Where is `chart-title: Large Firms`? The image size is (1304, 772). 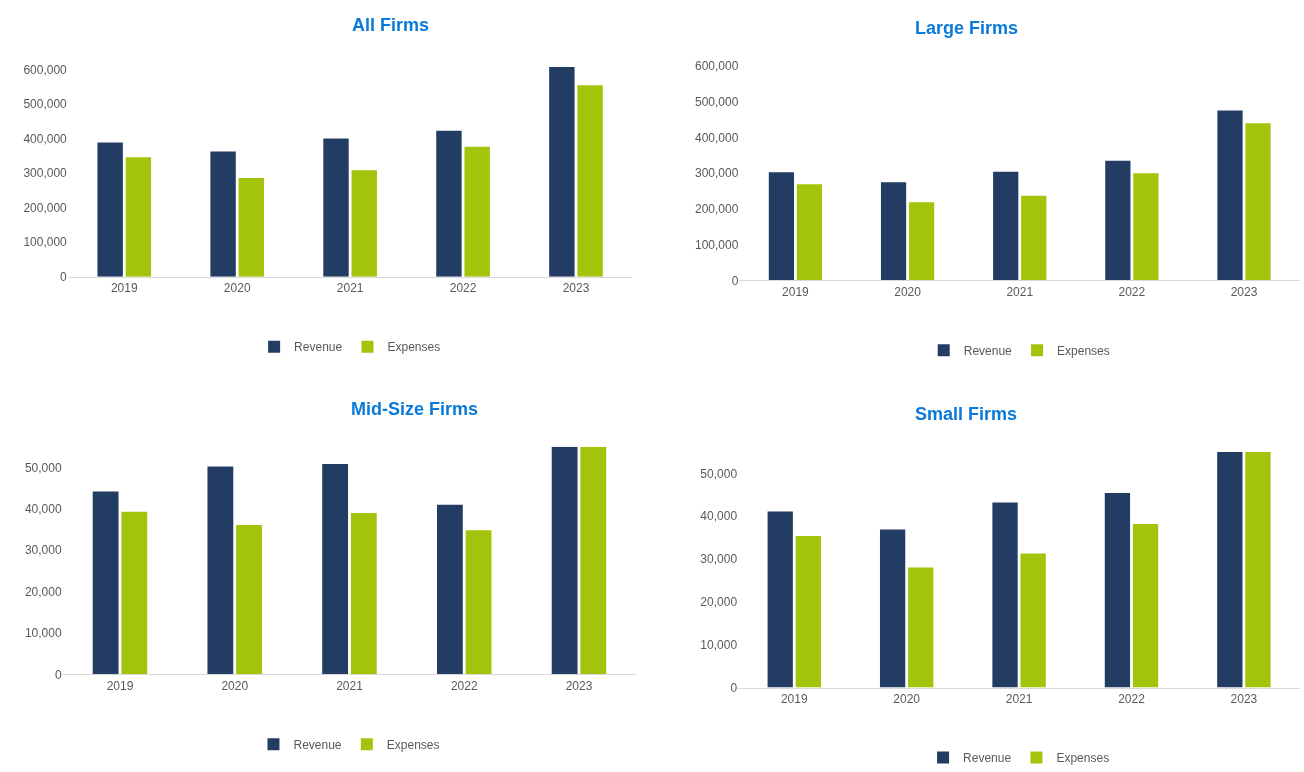 chart-title: Large Firms is located at coordinates (967, 28).